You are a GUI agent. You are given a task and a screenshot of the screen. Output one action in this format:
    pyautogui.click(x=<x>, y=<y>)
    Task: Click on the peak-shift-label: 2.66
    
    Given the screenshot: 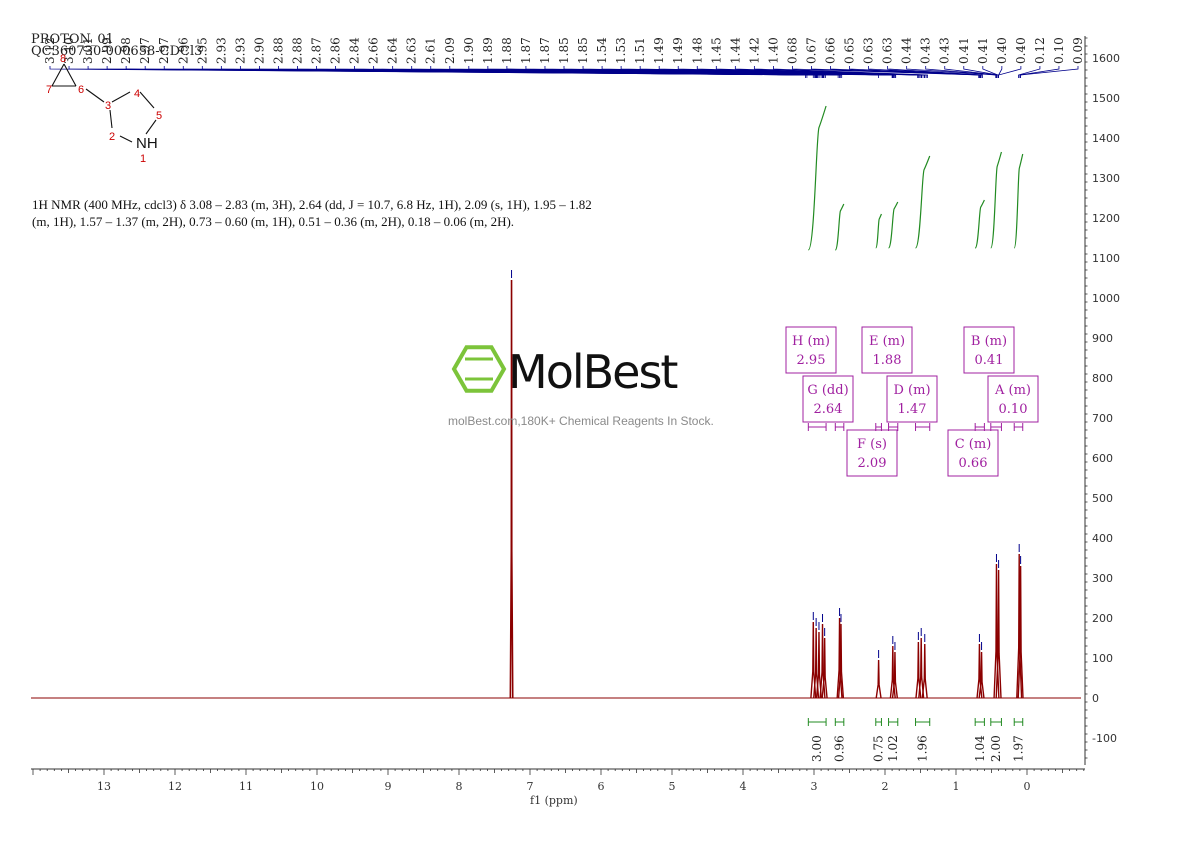 What is the action you would take?
    pyautogui.click(x=374, y=50)
    